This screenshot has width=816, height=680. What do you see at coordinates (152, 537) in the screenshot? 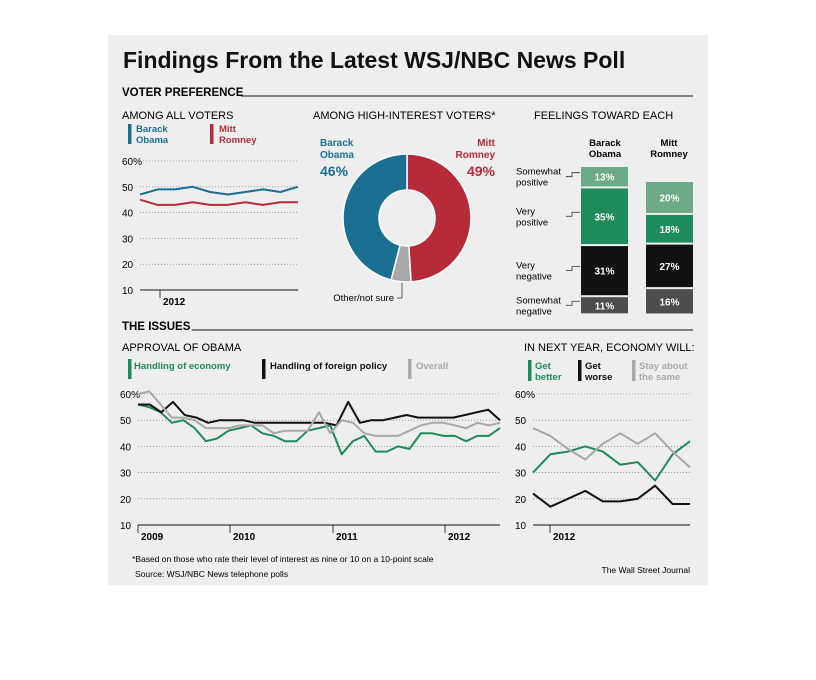
I see `x-tick-label: 2009` at bounding box center [152, 537].